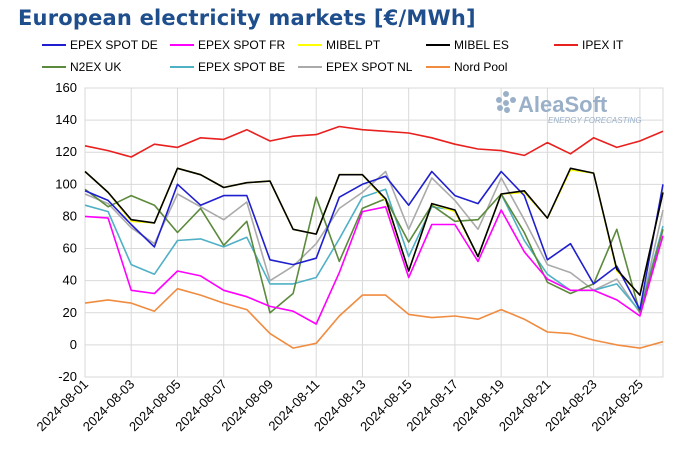  What do you see at coordinates (374, 141) in the screenshot?
I see `series-line-ipex-it` at bounding box center [374, 141].